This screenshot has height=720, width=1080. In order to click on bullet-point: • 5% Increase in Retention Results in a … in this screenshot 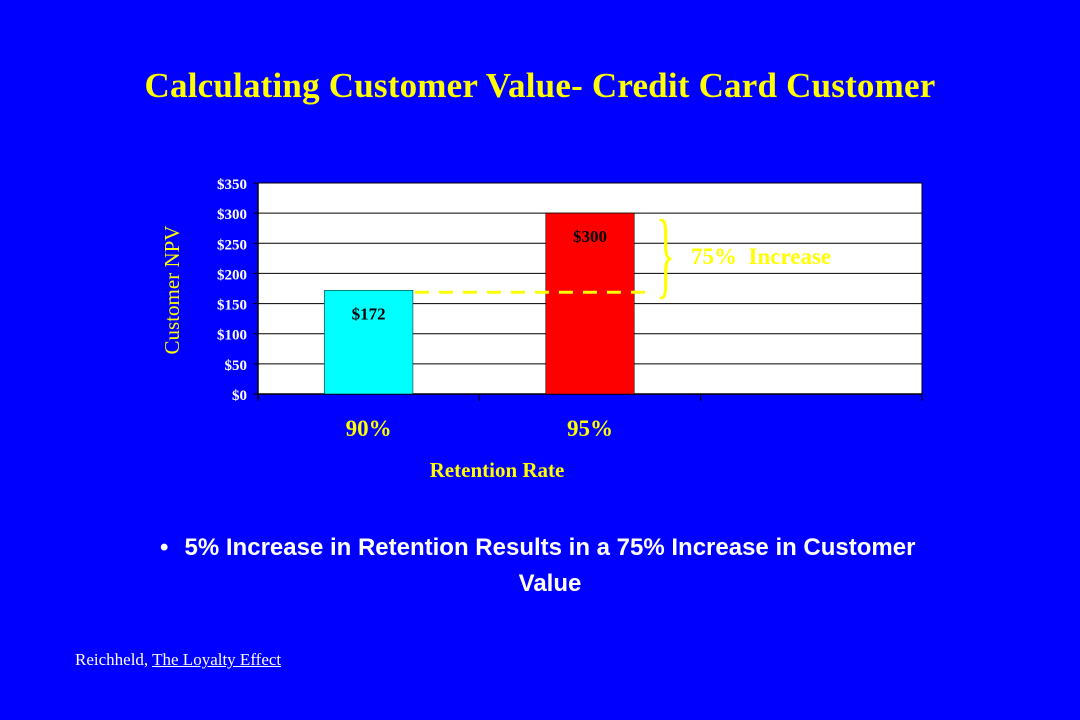, I will do `click(550, 566)`.